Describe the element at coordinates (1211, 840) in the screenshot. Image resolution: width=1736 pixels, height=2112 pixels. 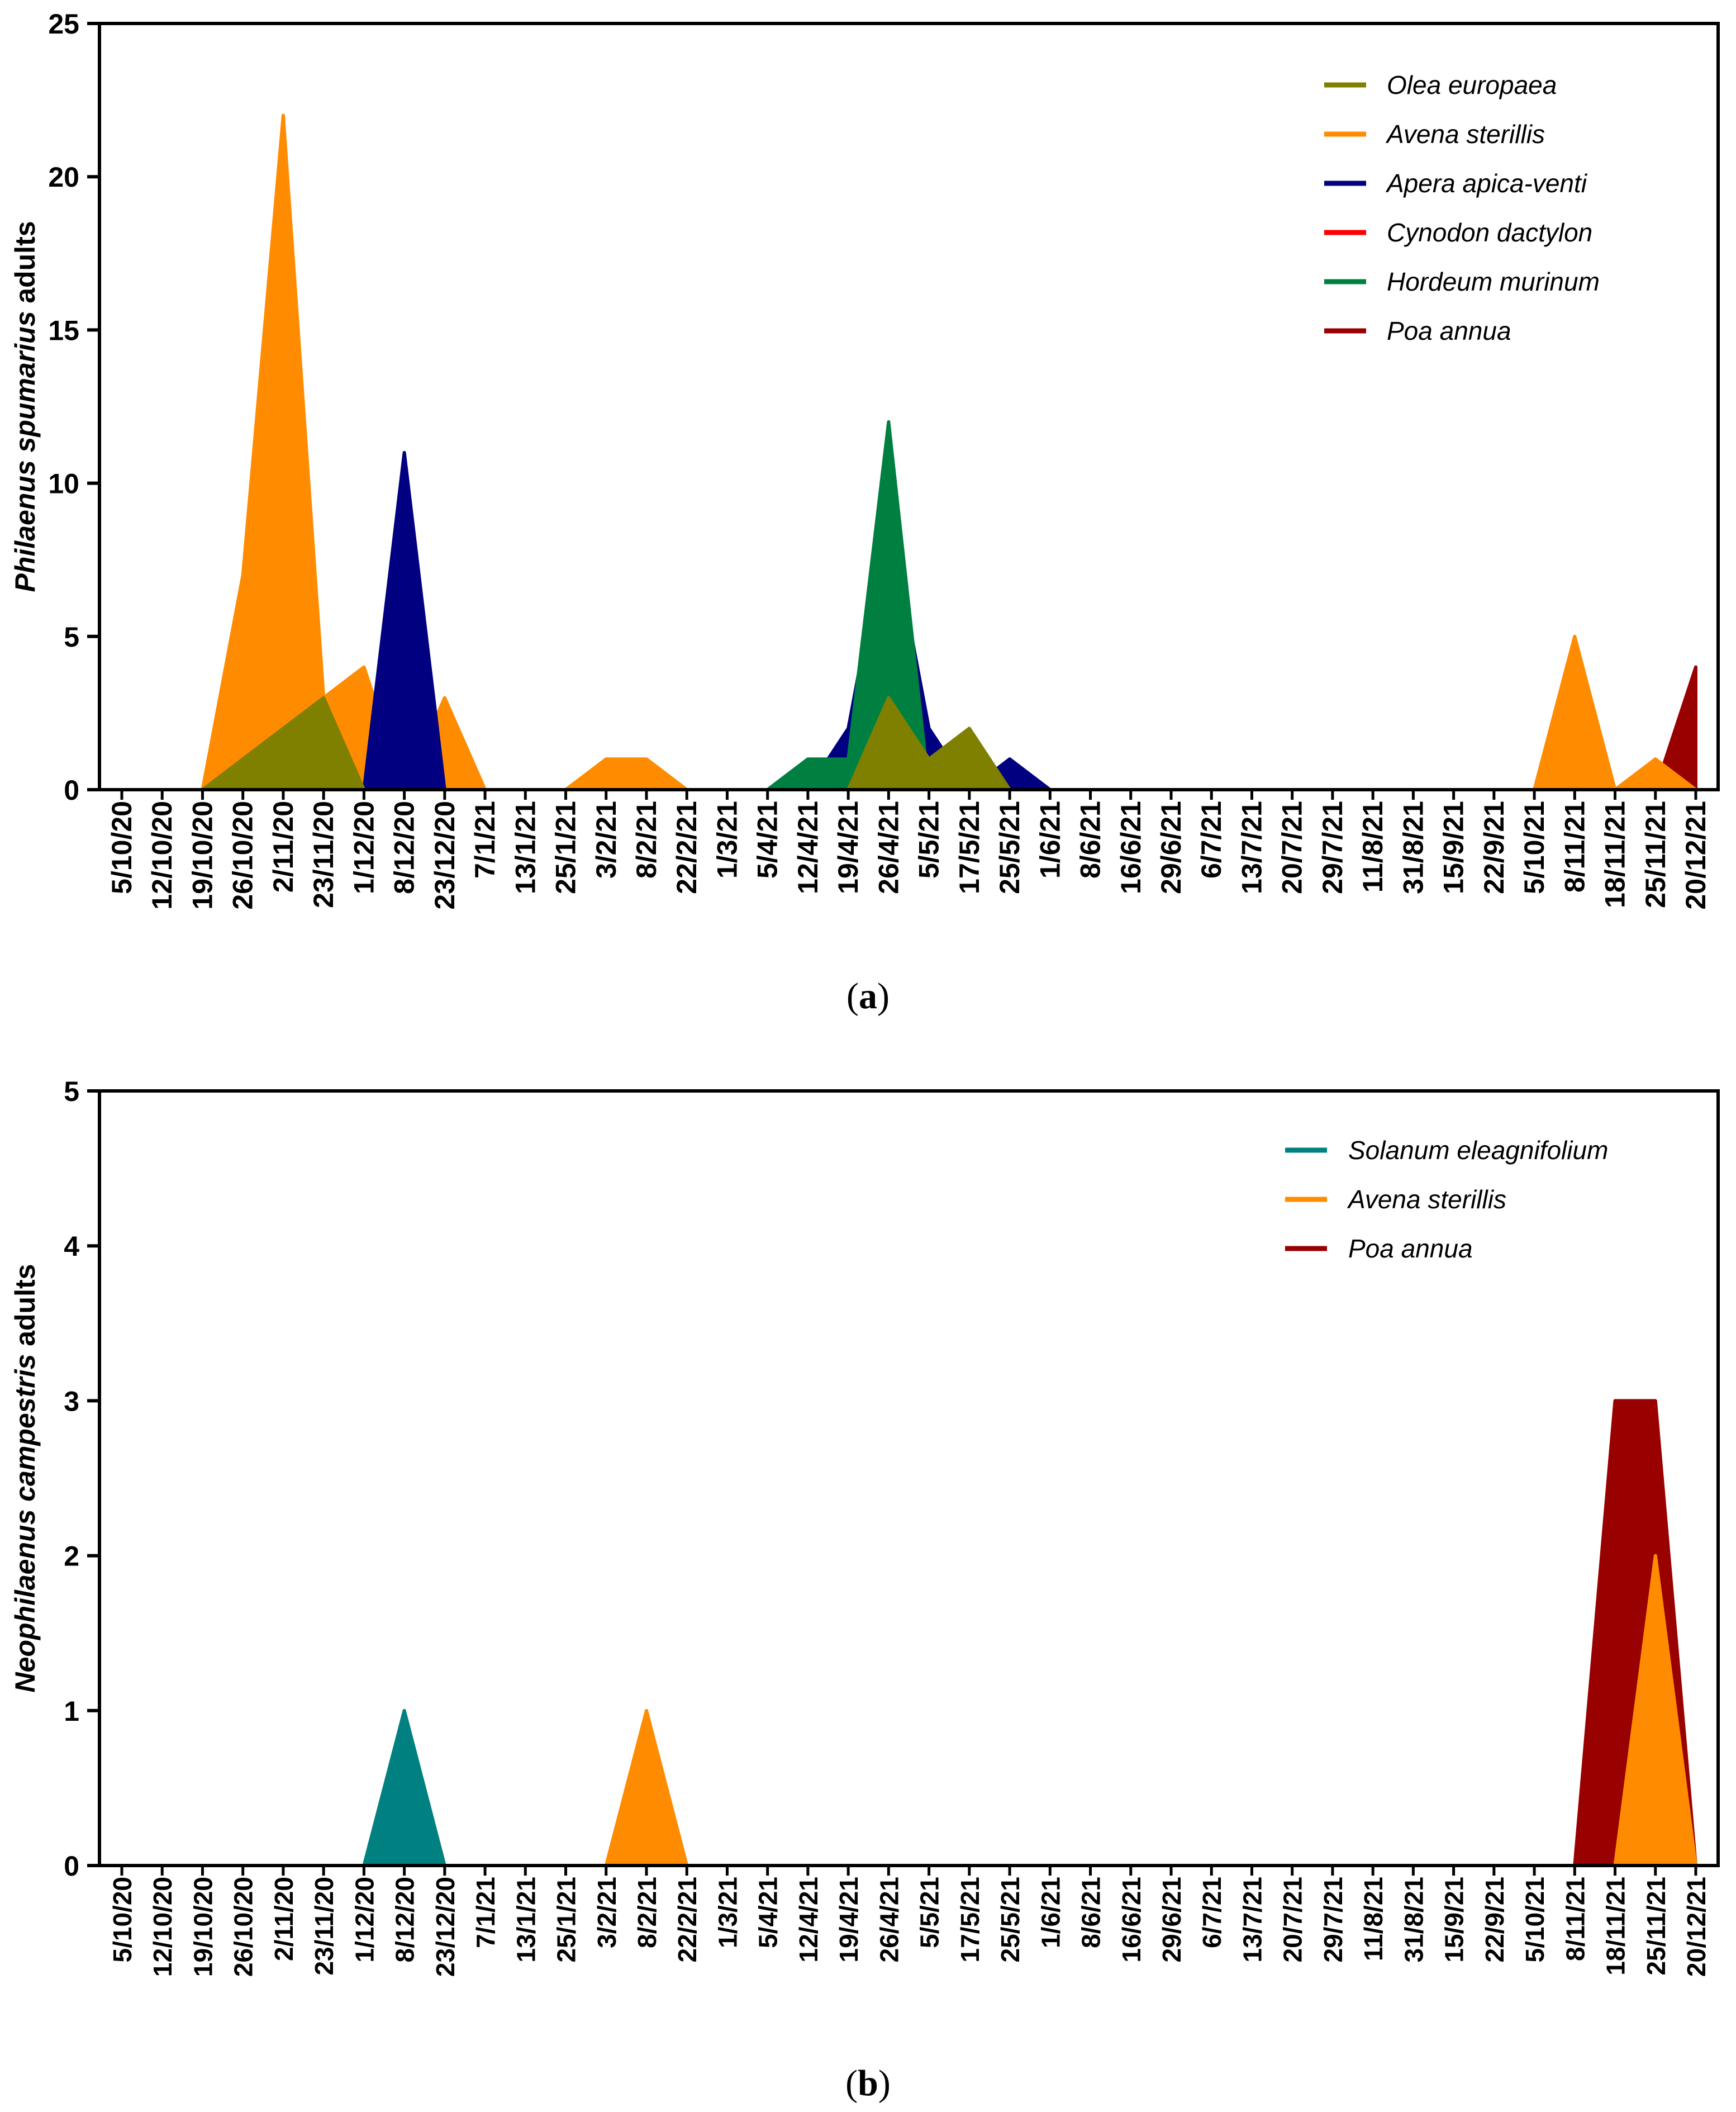
I see `panel-a-x-tick-label: 6/7/21` at that location.